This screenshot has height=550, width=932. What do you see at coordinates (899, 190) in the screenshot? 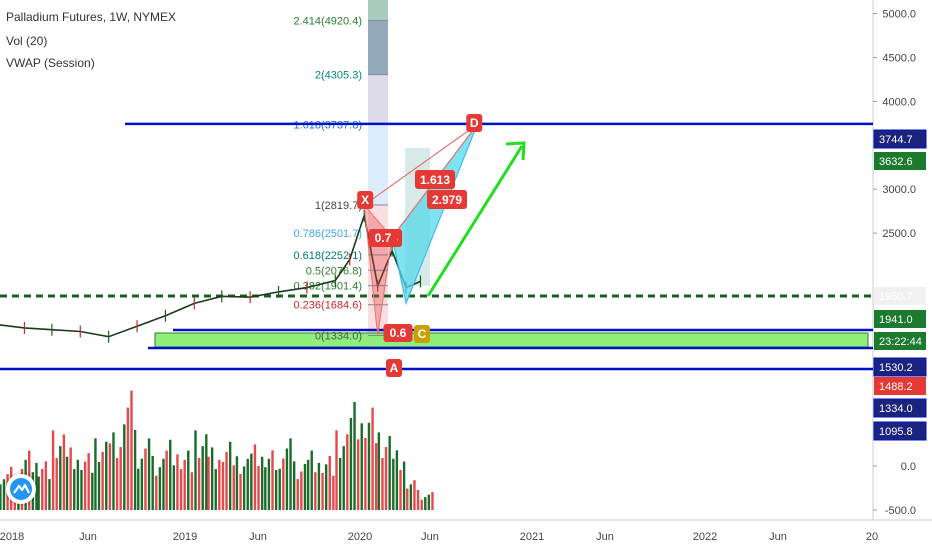
I see `price-tick-label: 3000.0` at bounding box center [899, 190].